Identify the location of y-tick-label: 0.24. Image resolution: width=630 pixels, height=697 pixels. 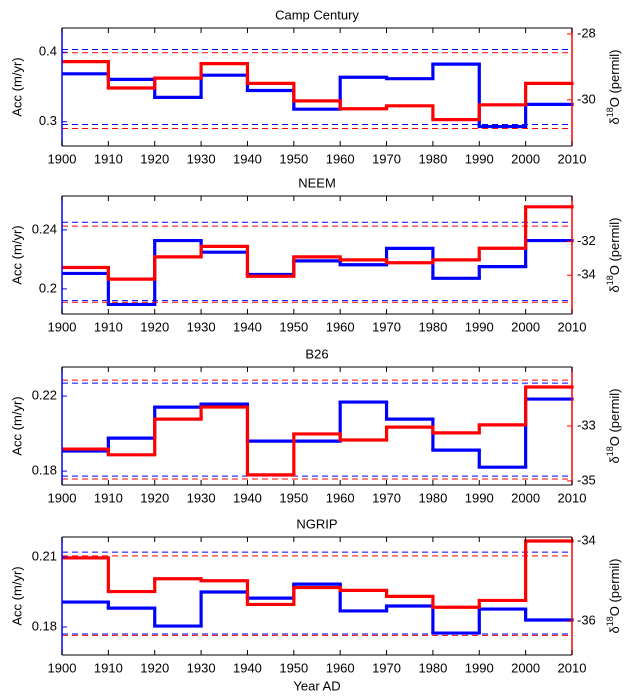
(44, 228).